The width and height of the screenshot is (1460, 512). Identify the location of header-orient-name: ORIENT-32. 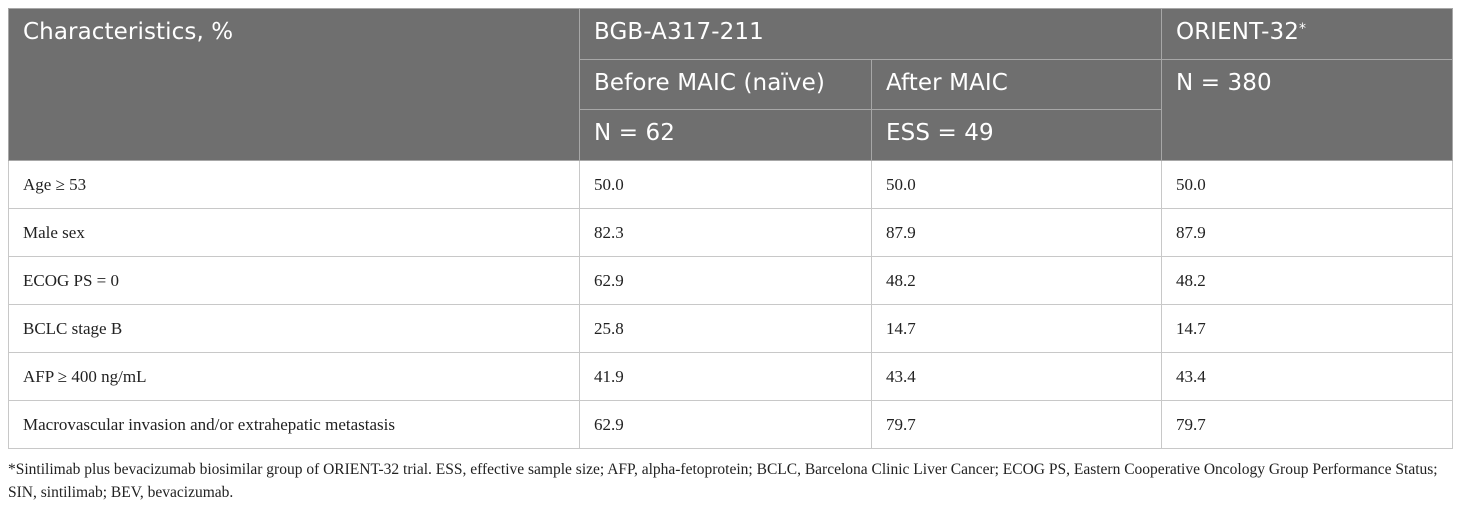
(1238, 32).